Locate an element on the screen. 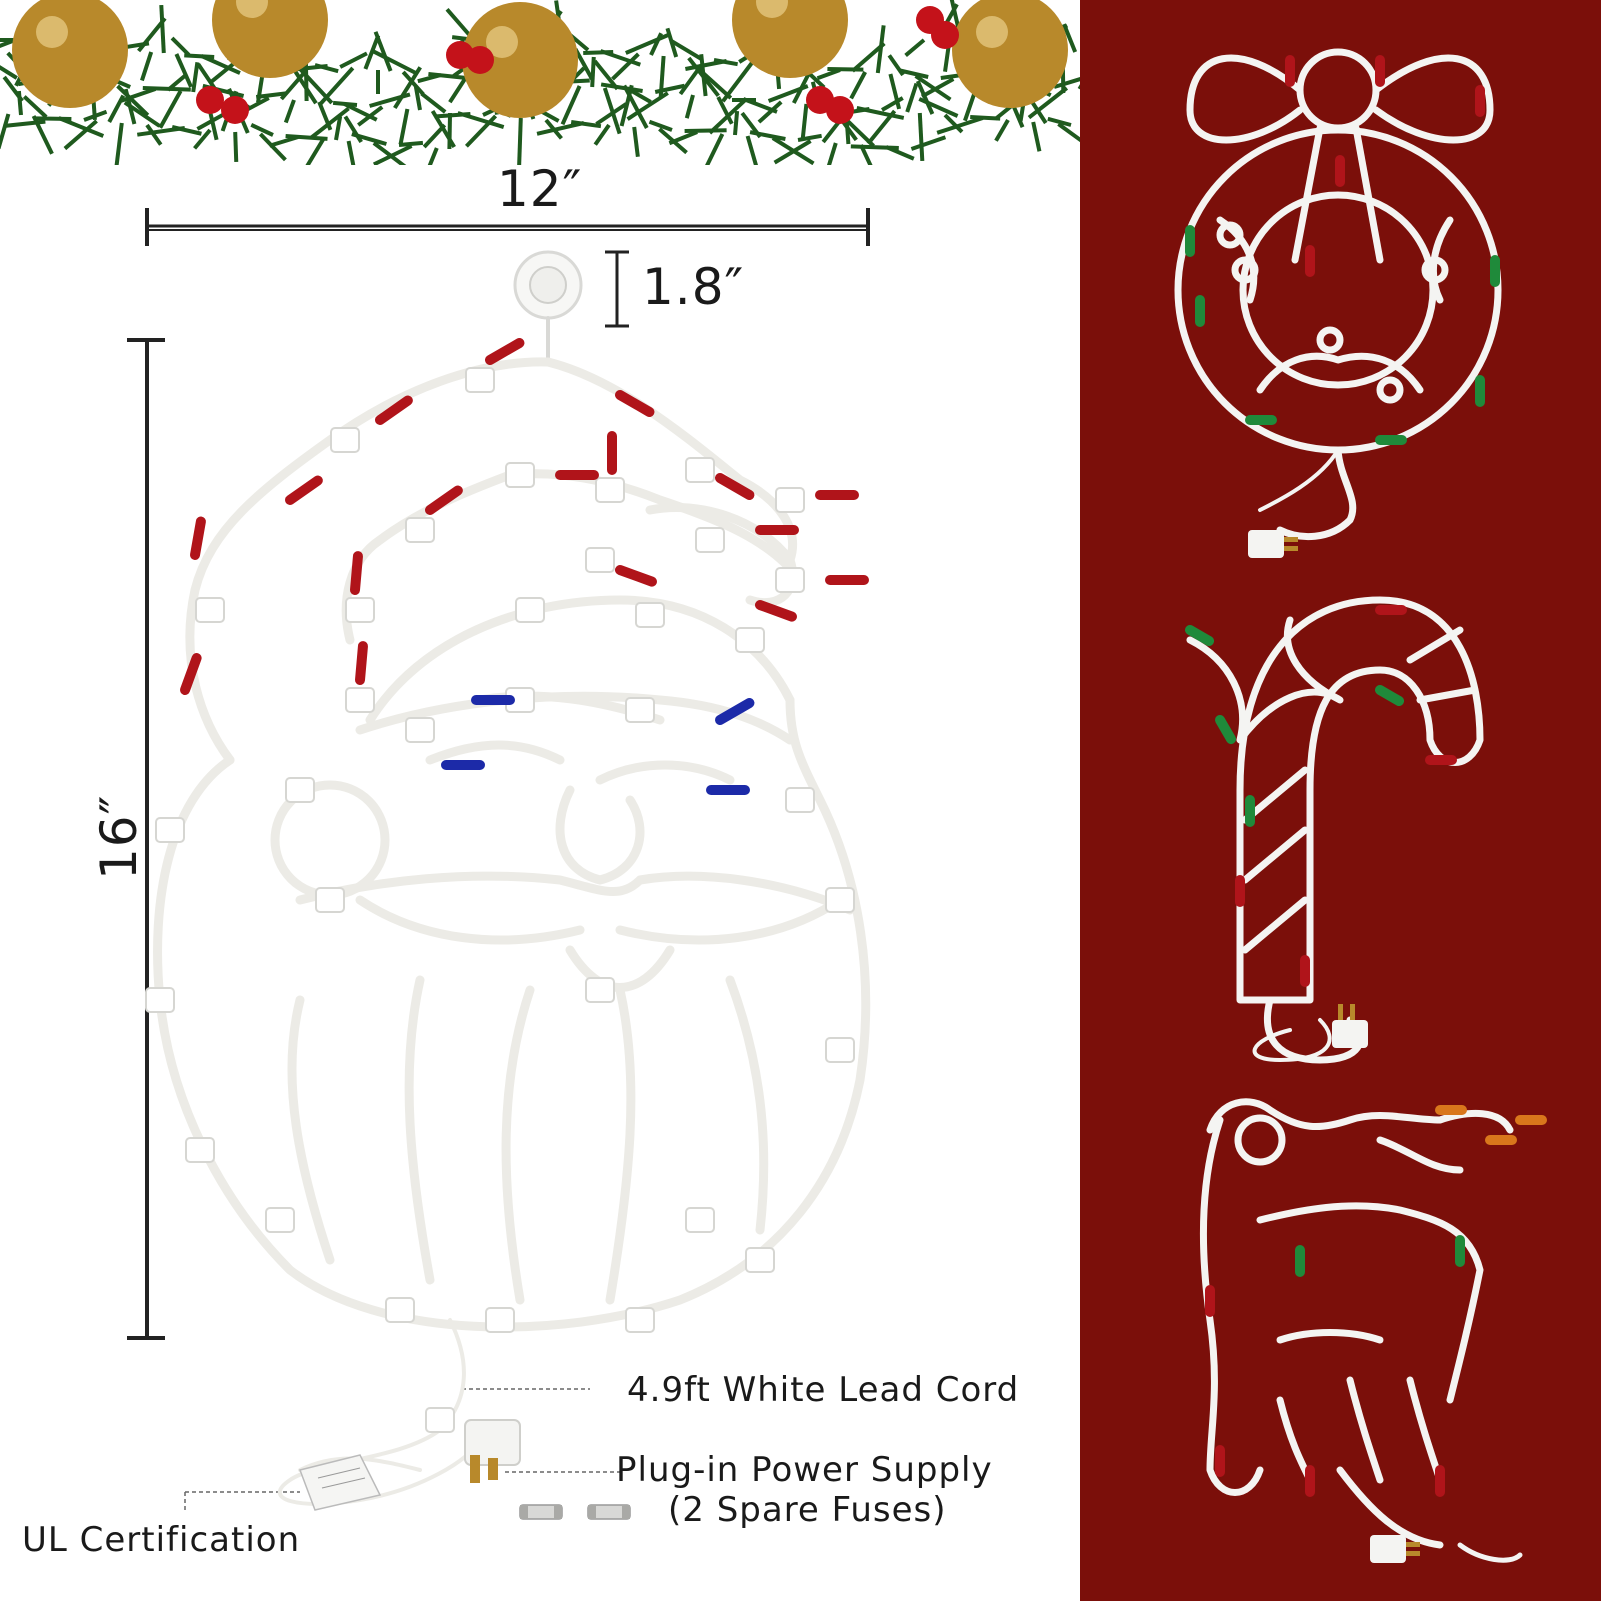 The height and width of the screenshot is (1606, 1601). candy-cane-plug-icon is located at coordinates (1350, 1026).